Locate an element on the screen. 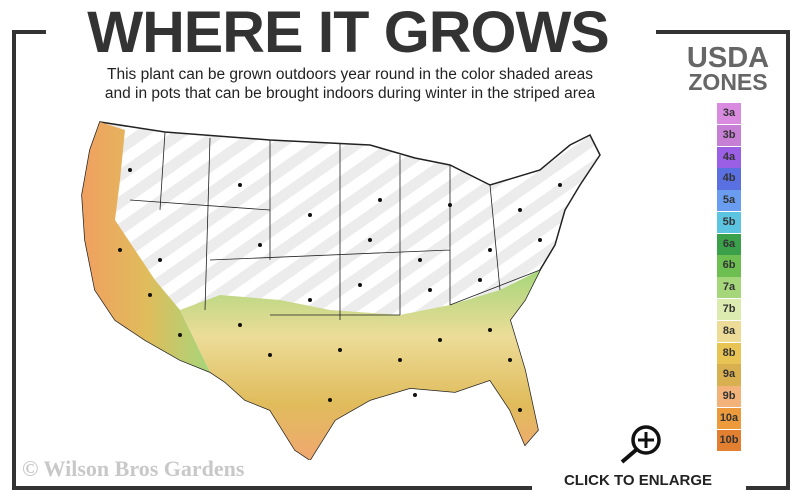 This screenshot has width=800, height=500. legend-title-line-1: USDA is located at coordinates (728, 58).